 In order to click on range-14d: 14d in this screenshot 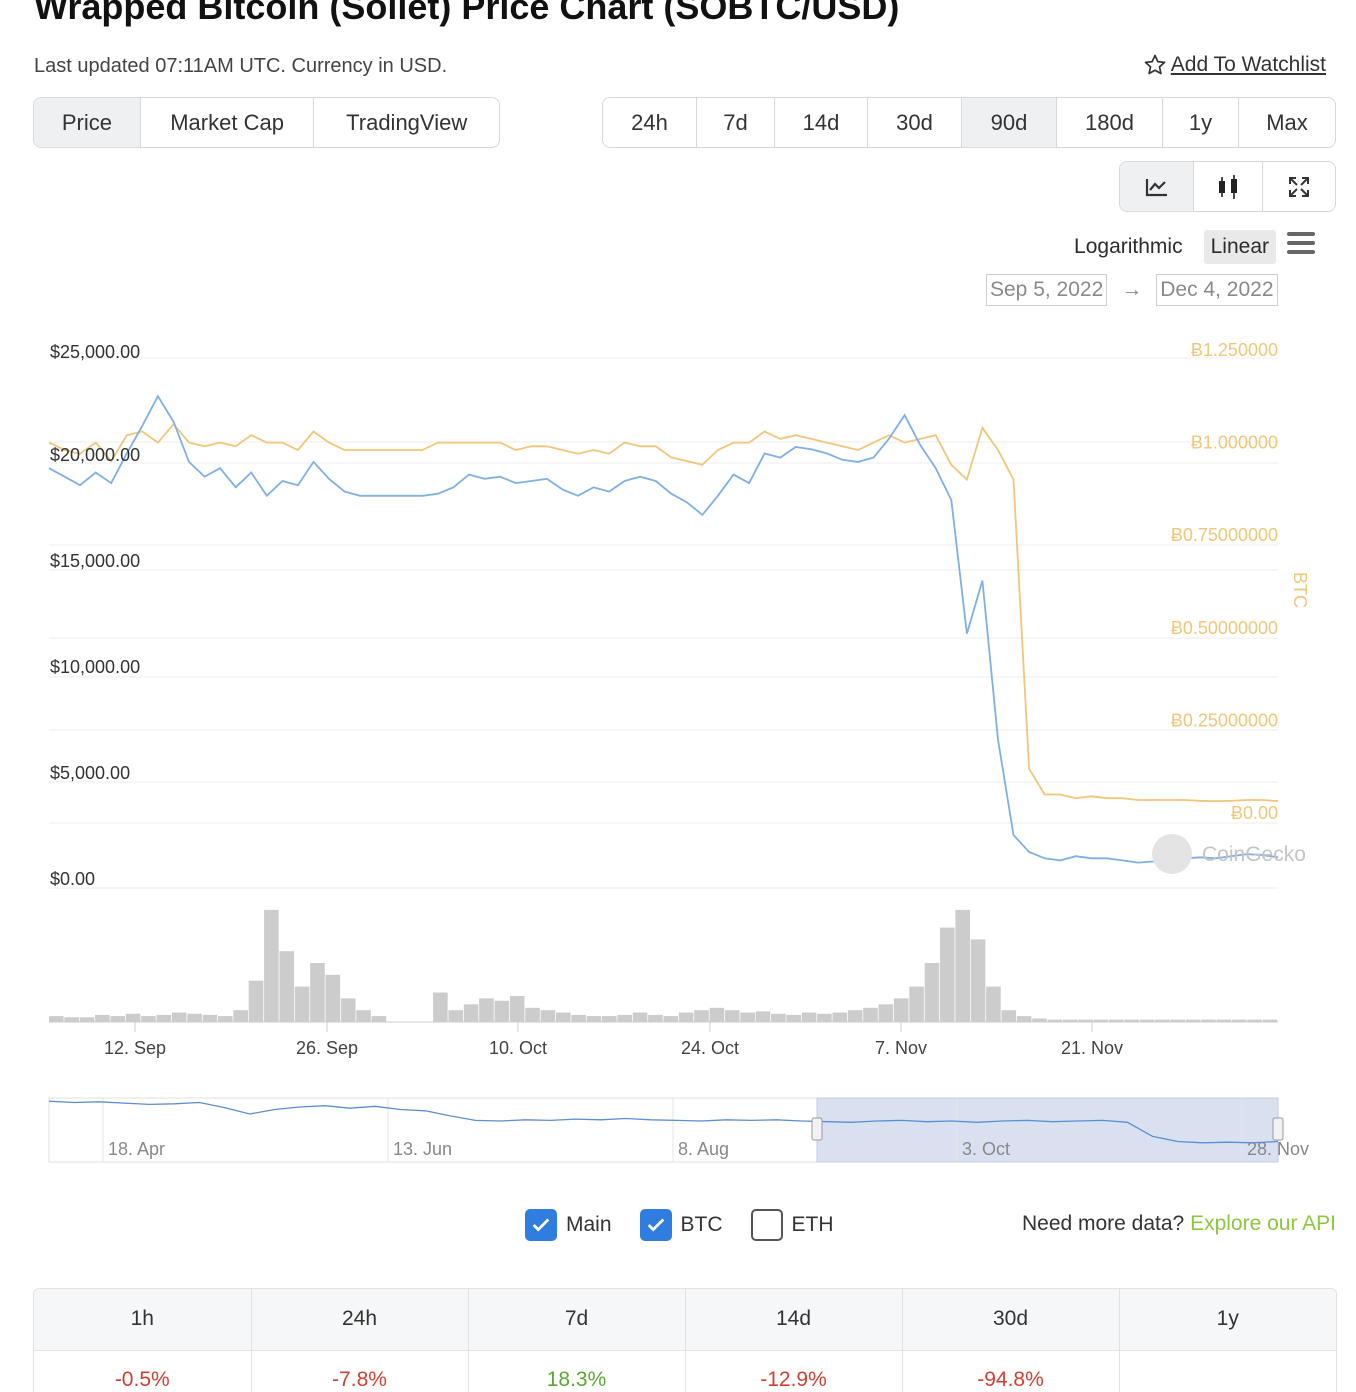, I will do `click(821, 122)`.